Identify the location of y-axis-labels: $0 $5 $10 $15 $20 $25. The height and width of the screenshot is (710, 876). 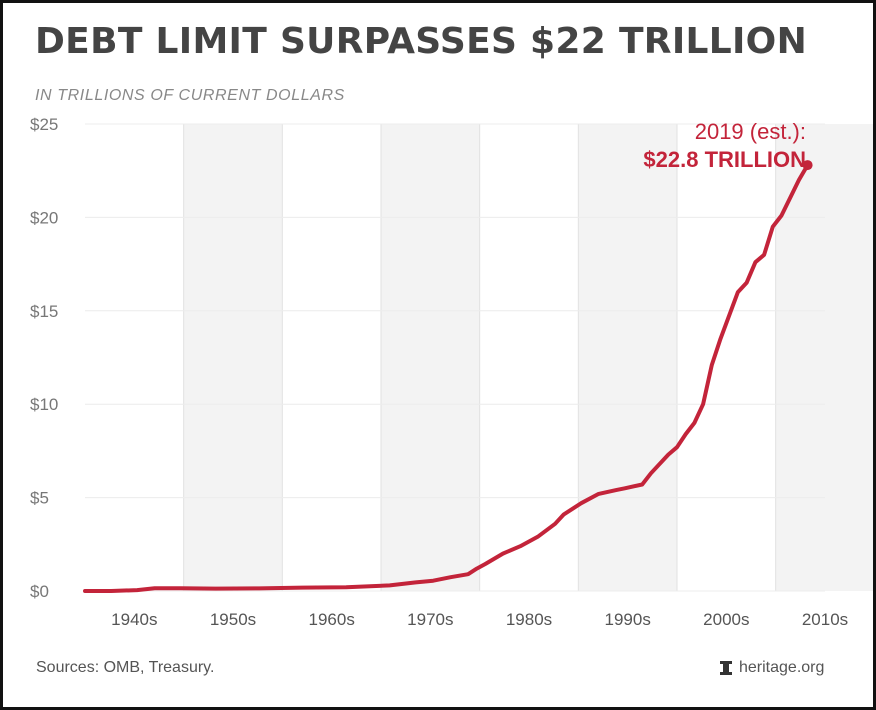
(44, 358).